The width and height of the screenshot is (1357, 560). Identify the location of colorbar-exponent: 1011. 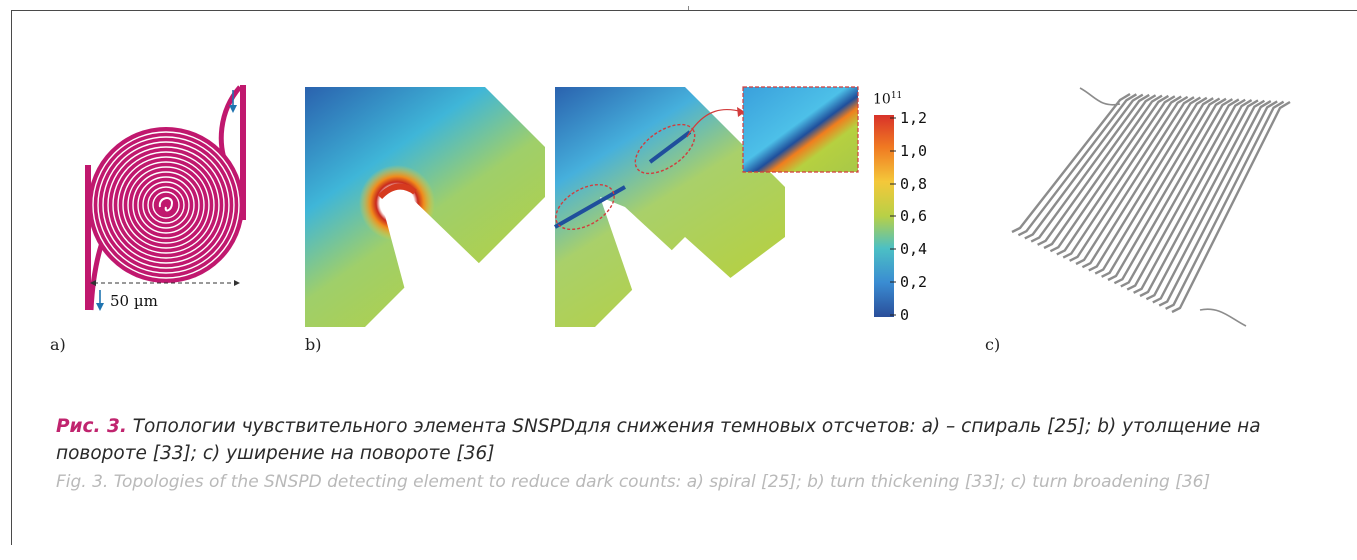
(887, 99).